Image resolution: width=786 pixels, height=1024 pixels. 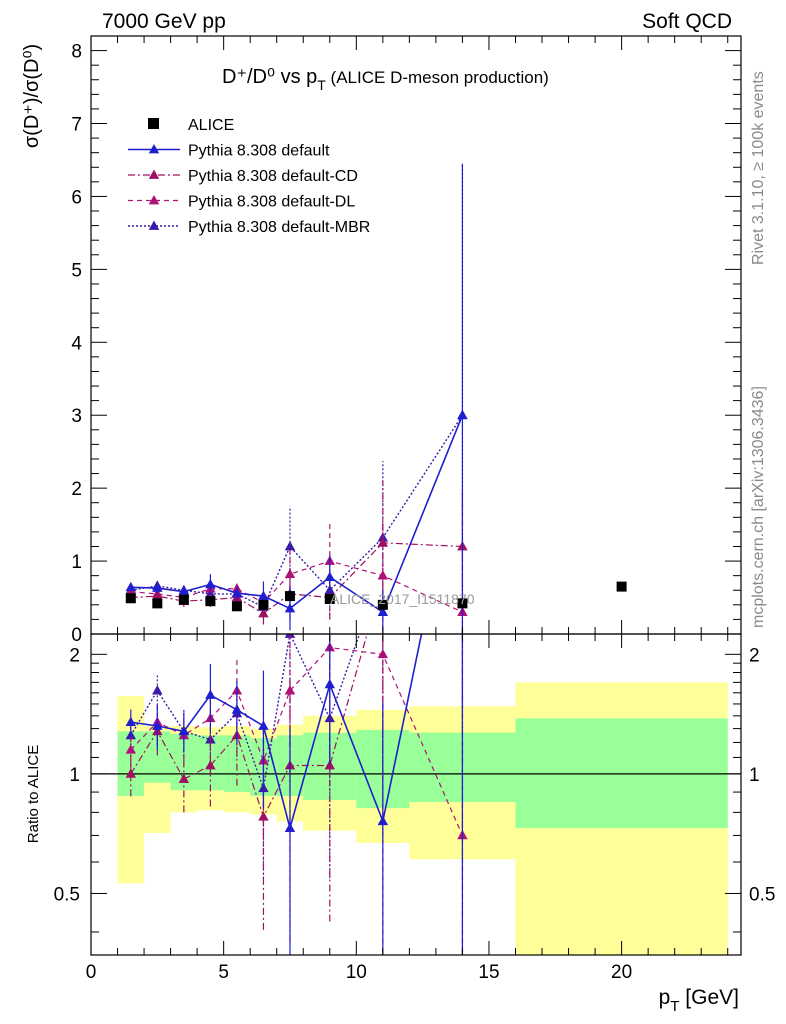 What do you see at coordinates (245, 713) in the screenshot?
I see `ratio-line-mbr` at bounding box center [245, 713].